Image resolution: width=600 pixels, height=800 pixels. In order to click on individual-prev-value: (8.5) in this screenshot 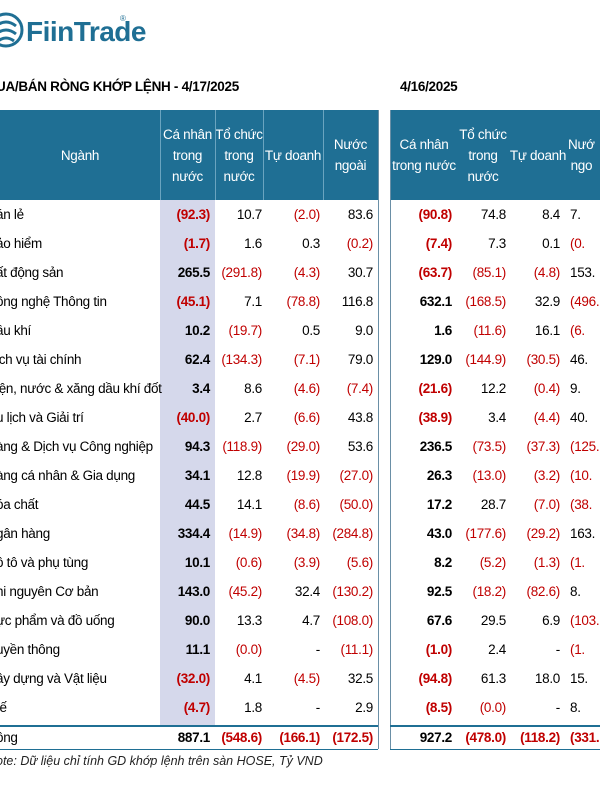, I will do `click(439, 707)`.